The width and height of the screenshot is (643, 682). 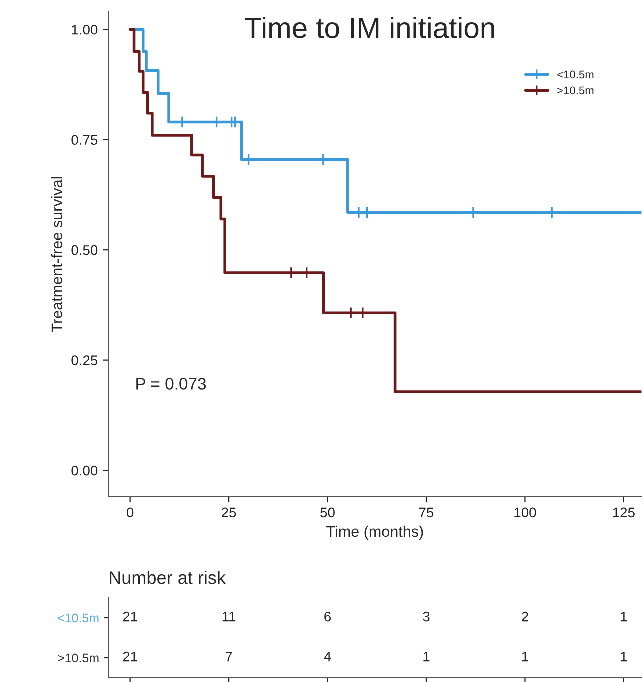 What do you see at coordinates (375, 533) in the screenshot?
I see `x-axis-title: Time (months)` at bounding box center [375, 533].